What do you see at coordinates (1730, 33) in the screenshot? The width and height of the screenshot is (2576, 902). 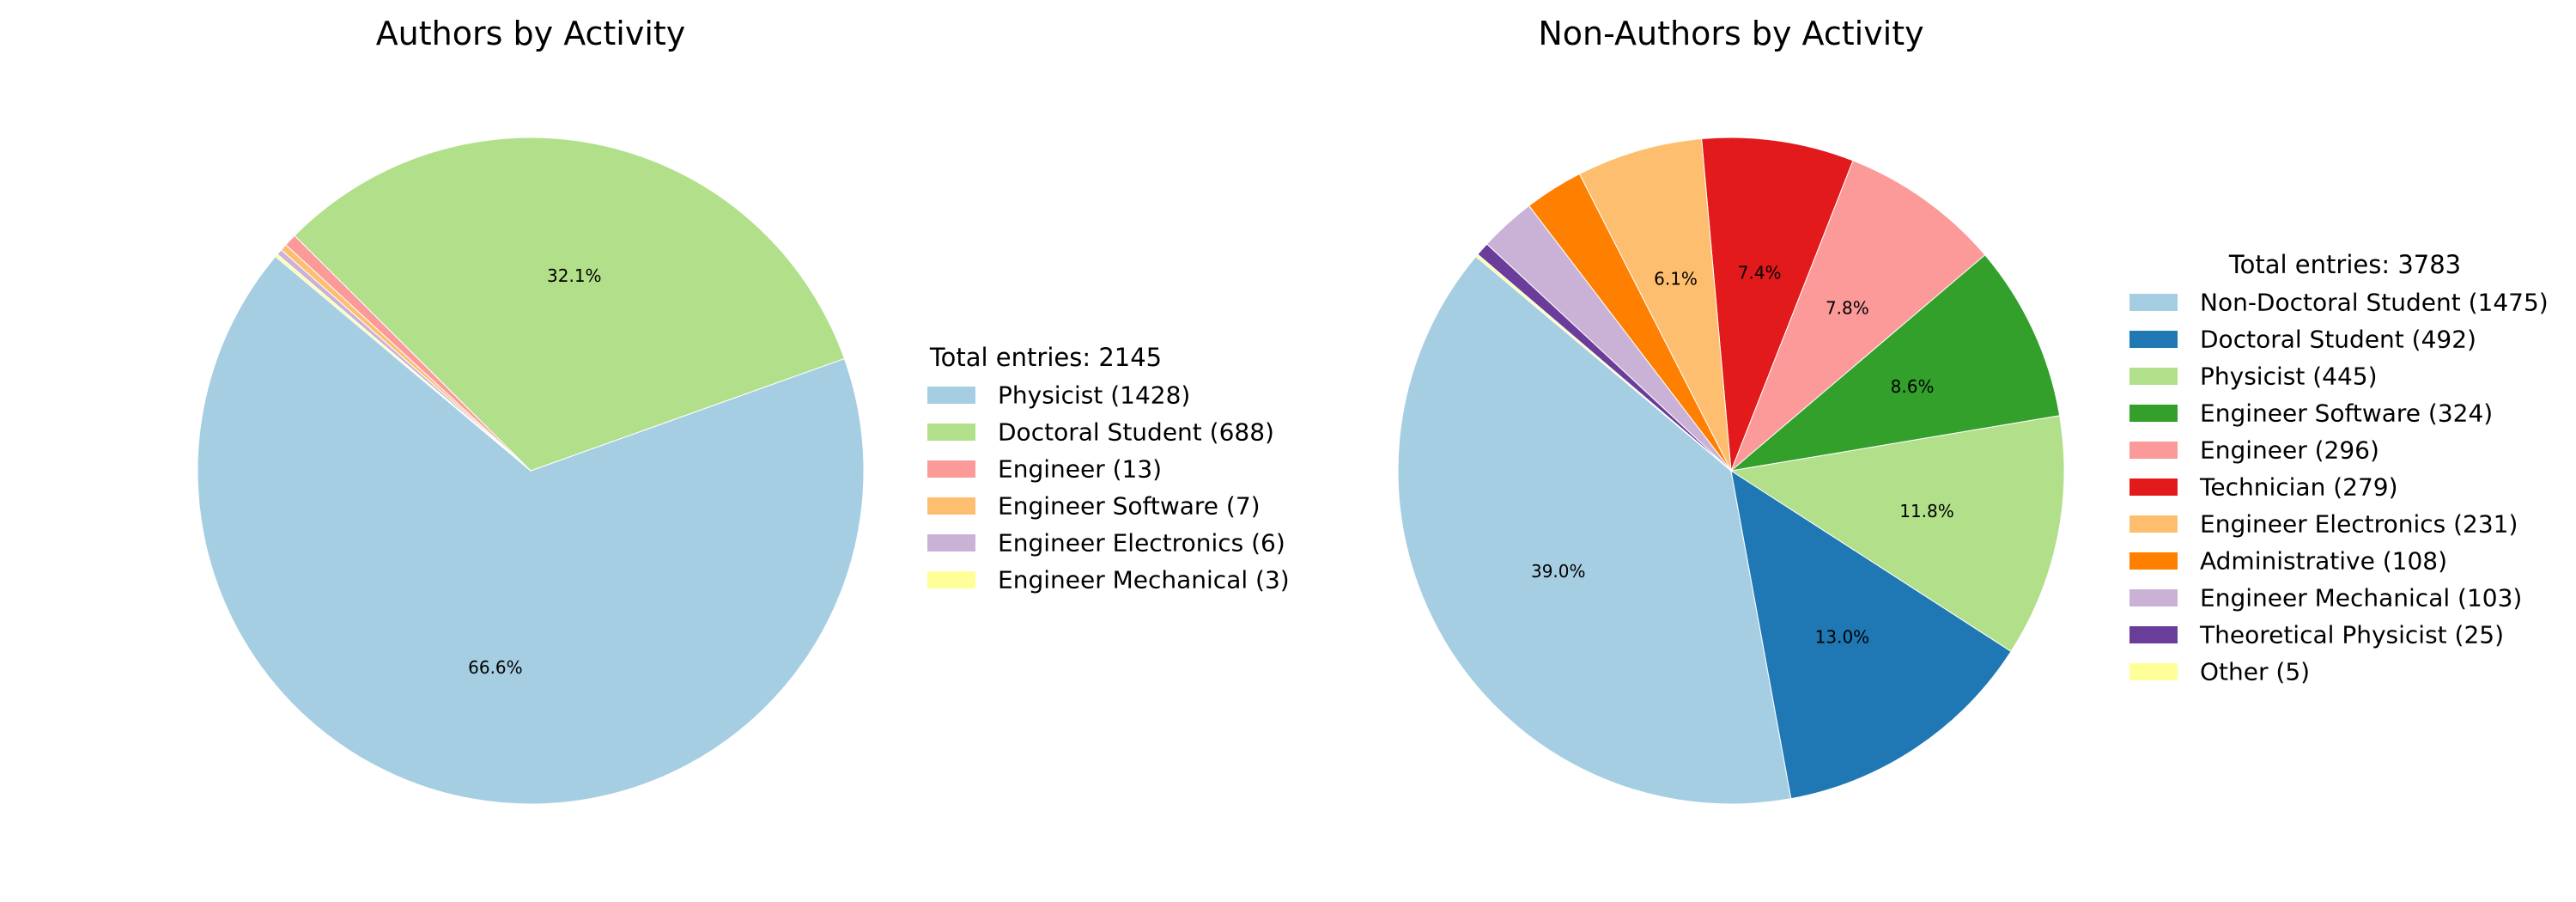 I see `non-authors-chart-title: Non-Authors by Activity` at bounding box center [1730, 33].